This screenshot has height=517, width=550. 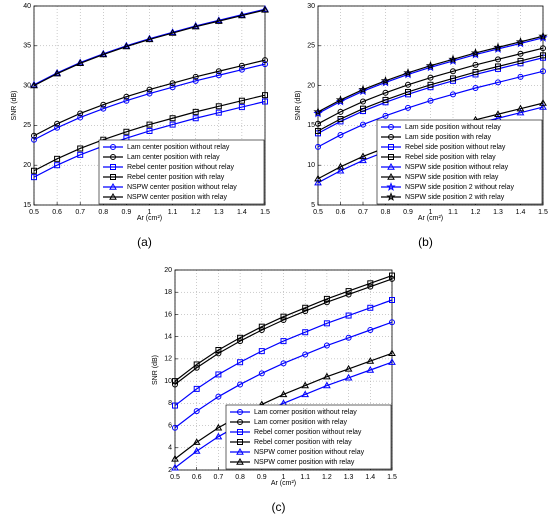 What do you see at coordinates (308, 432) in the screenshot?
I see `legend-label: Rebel corner position without relay` at bounding box center [308, 432].